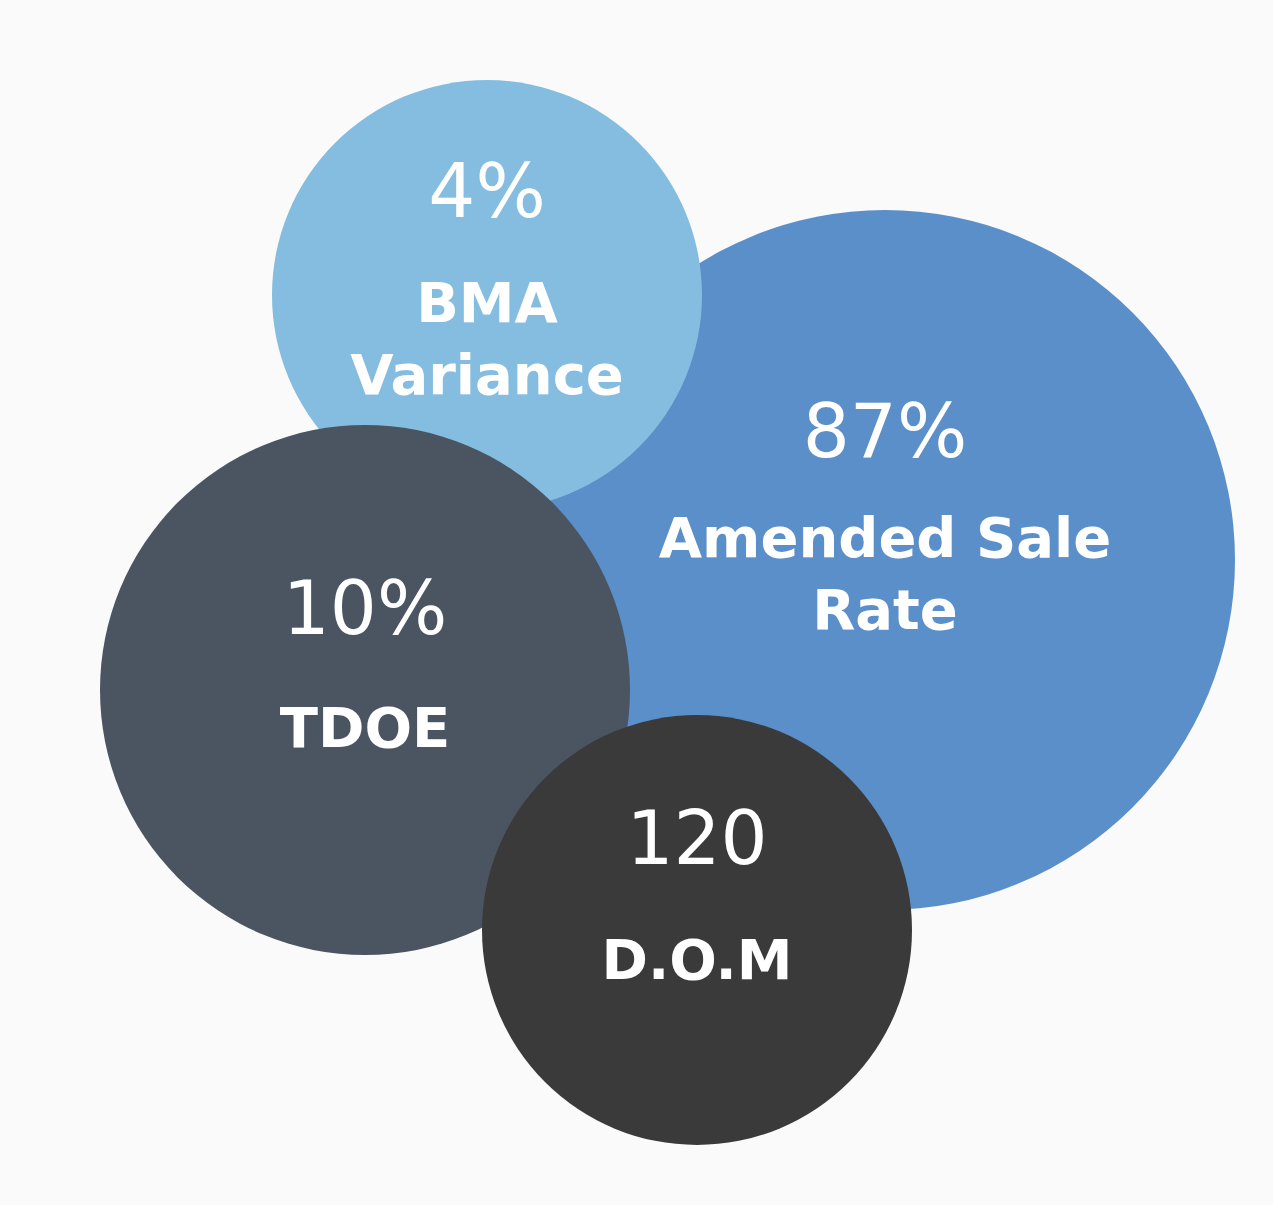  I want to click on data-label: 10%, so click(365, 608).